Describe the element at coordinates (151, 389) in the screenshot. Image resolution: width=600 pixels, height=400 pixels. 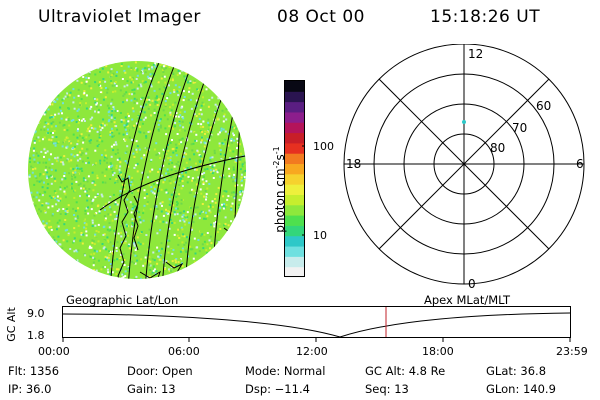
I see `info-gain: Gain: 13` at that location.